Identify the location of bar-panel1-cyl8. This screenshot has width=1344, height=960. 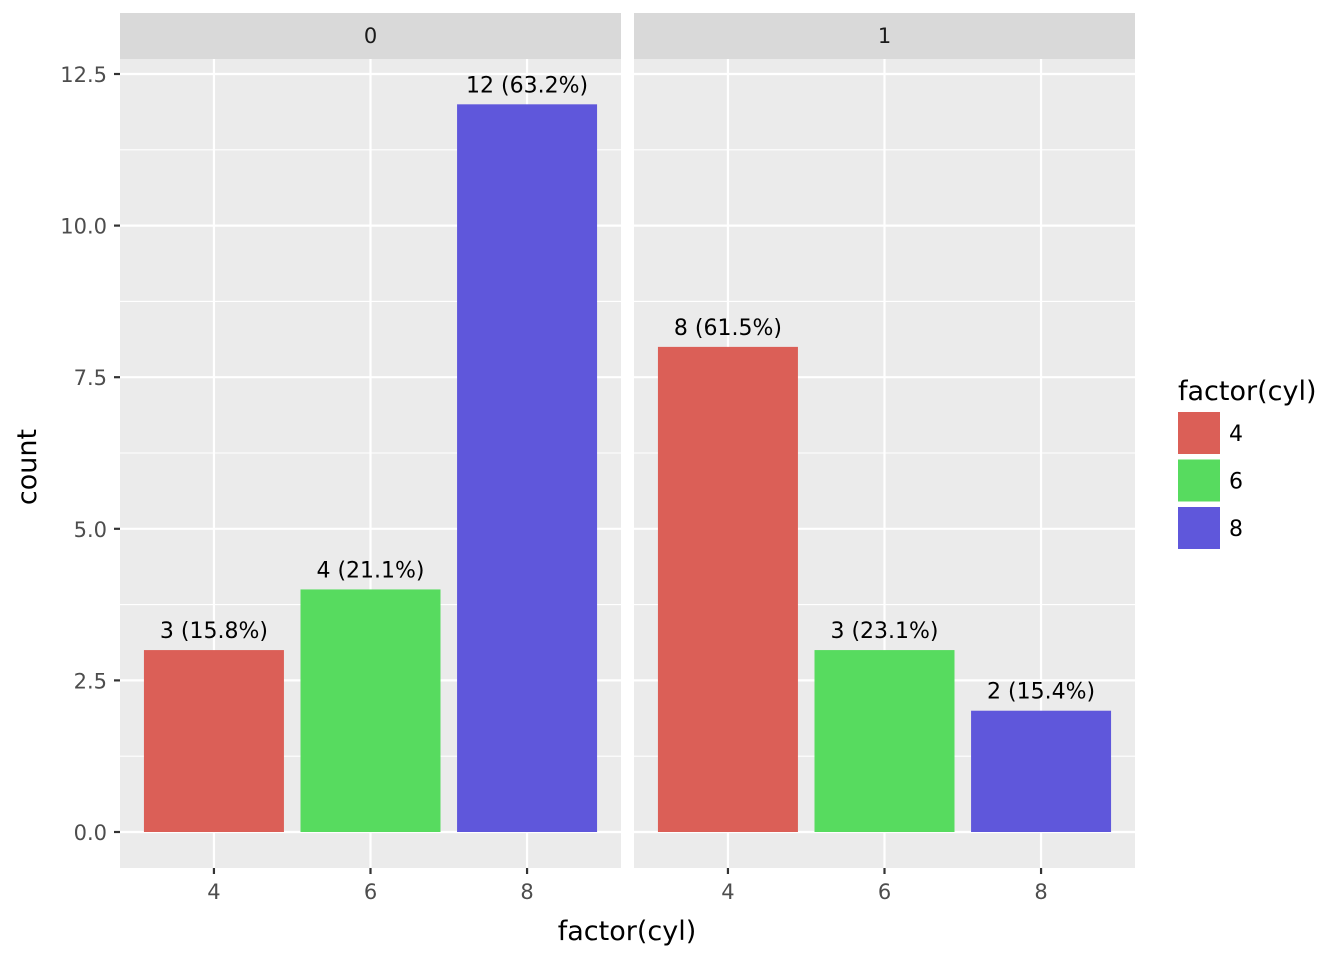
(1041, 771).